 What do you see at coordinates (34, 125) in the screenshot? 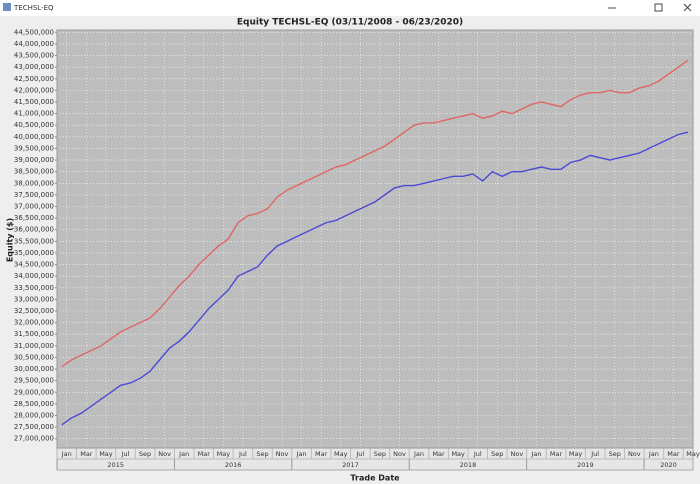
I see `y-tick-label: 40,500,000` at bounding box center [34, 125].